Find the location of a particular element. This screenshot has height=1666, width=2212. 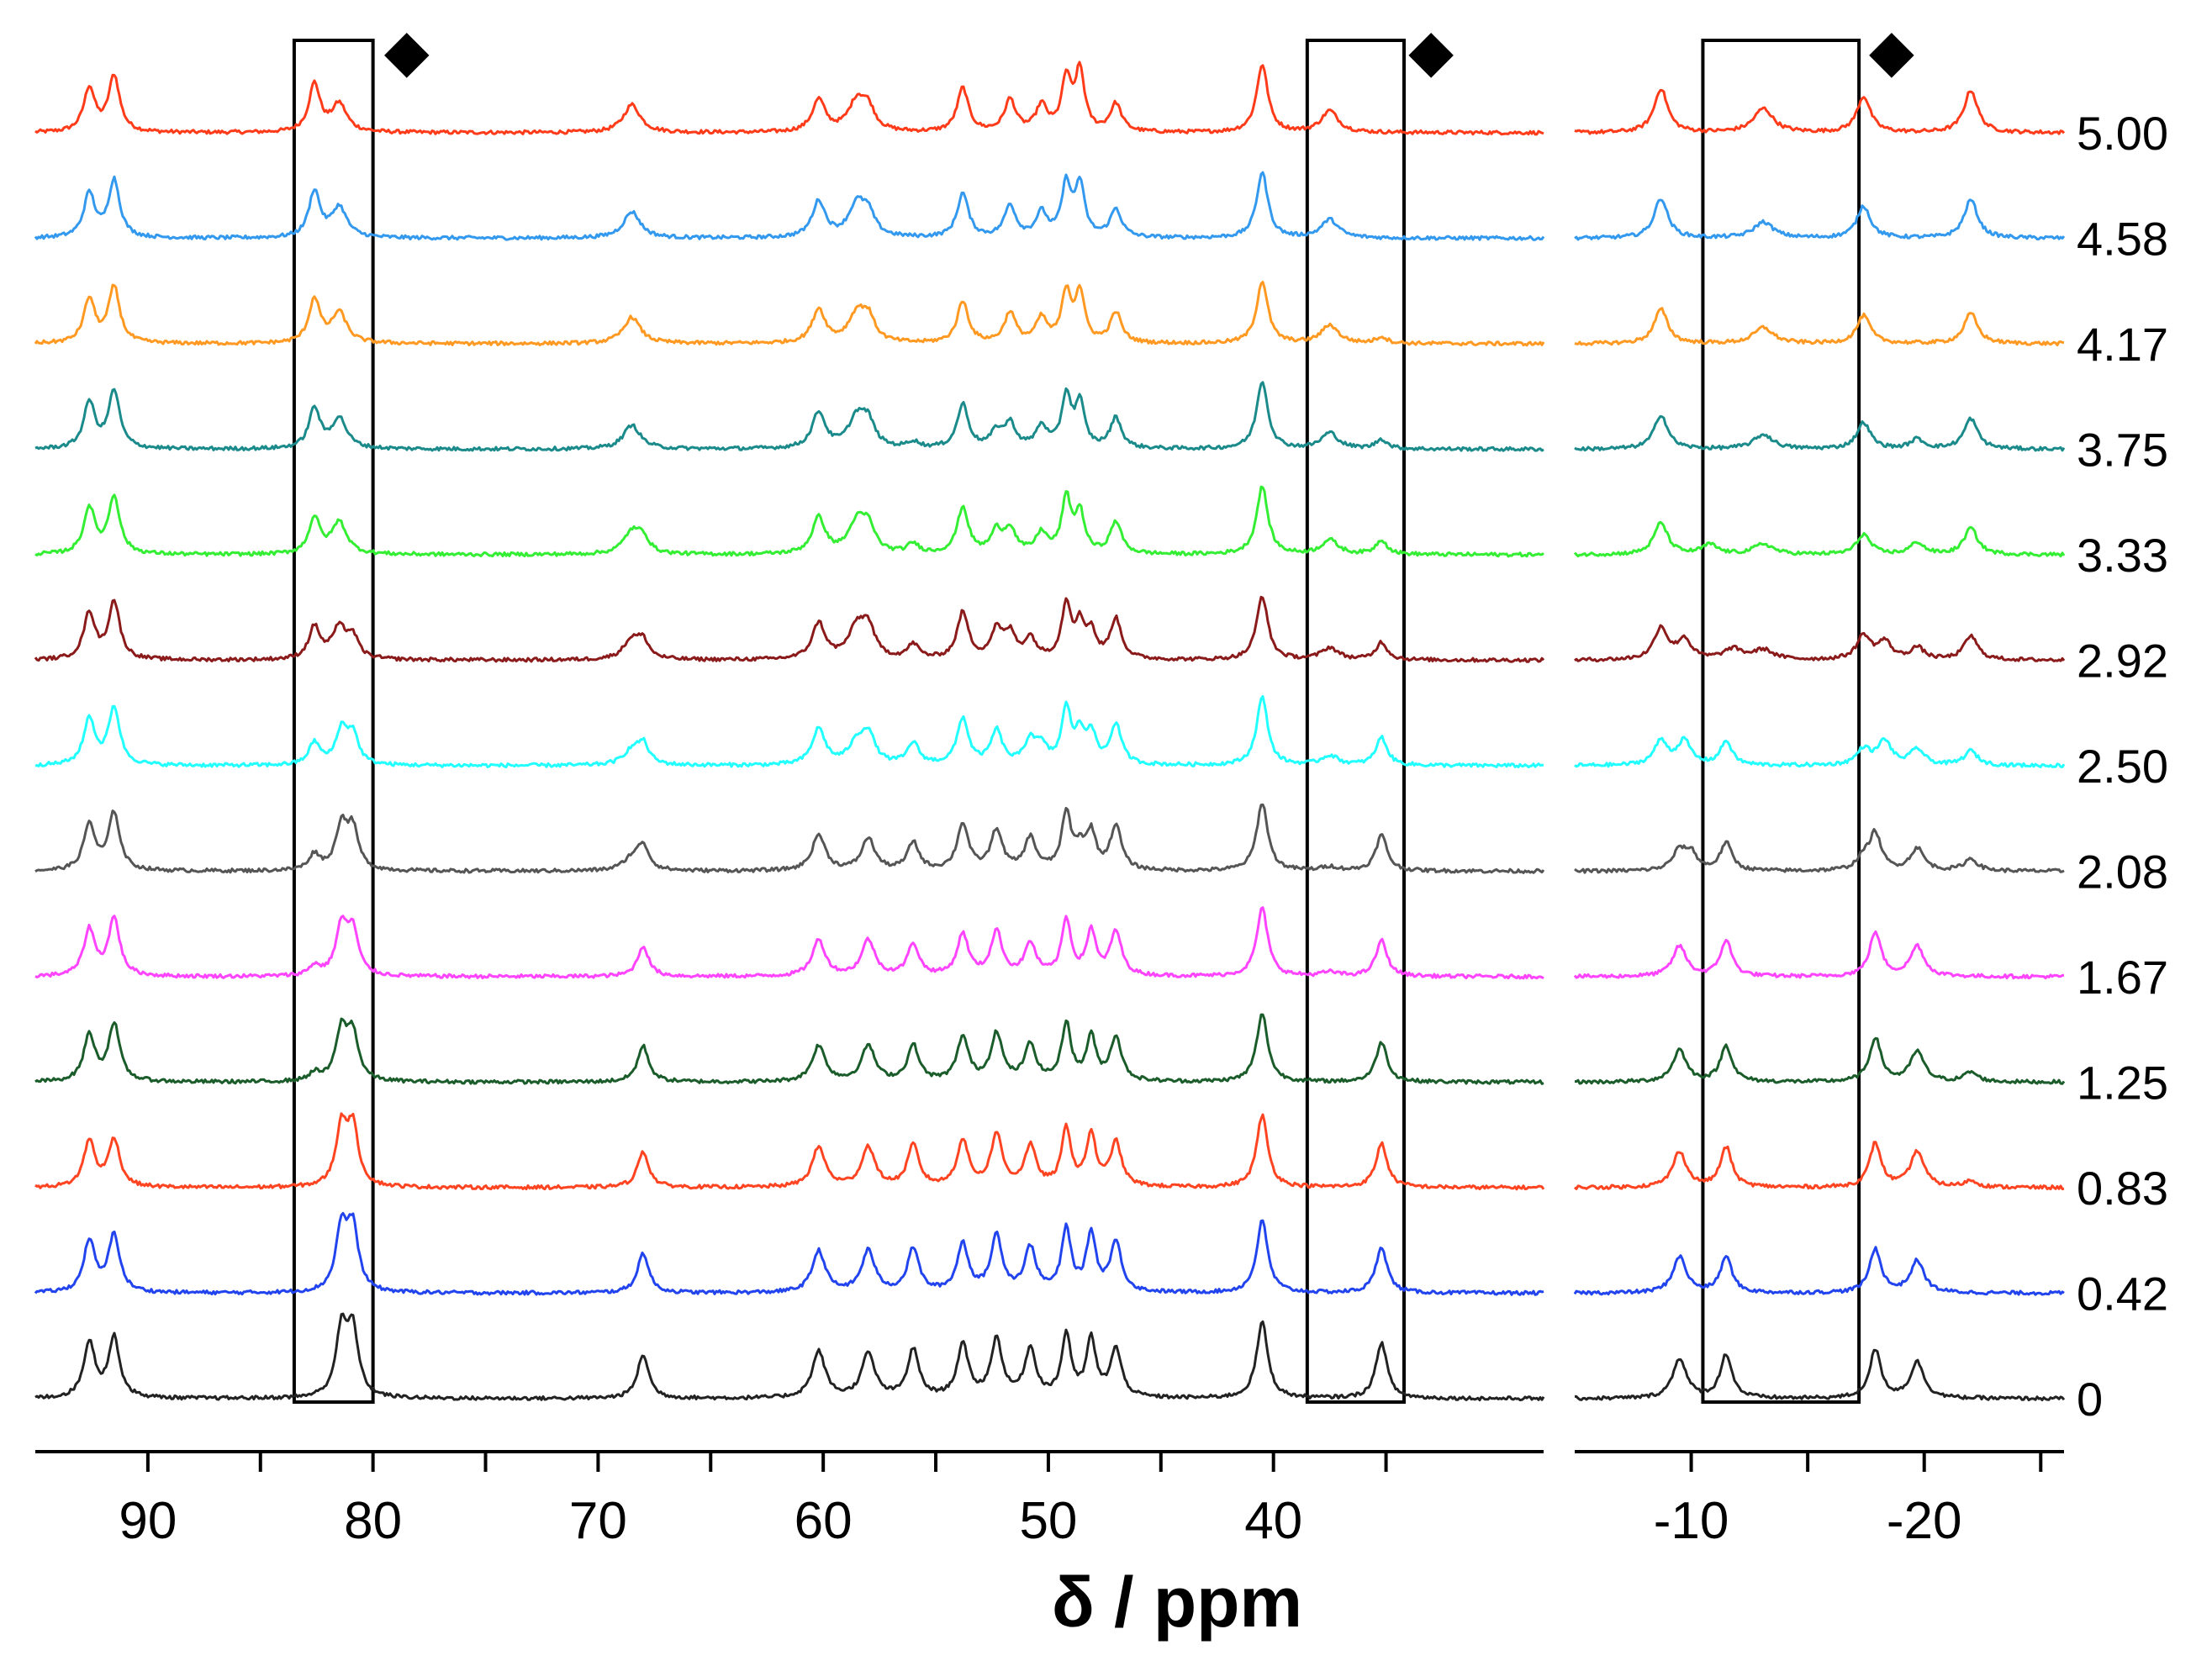

series-label: 1.25 is located at coordinates (2122, 1083).